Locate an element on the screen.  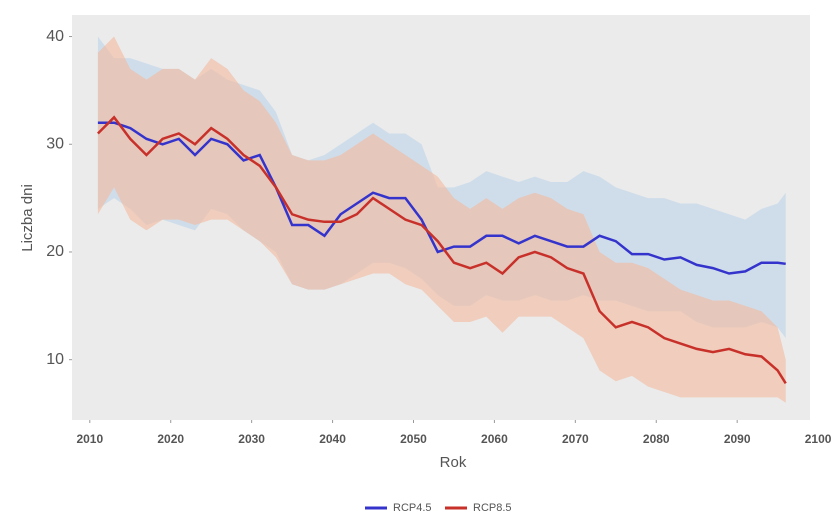
x-tick-label: 2070 is located at coordinates (575, 439).